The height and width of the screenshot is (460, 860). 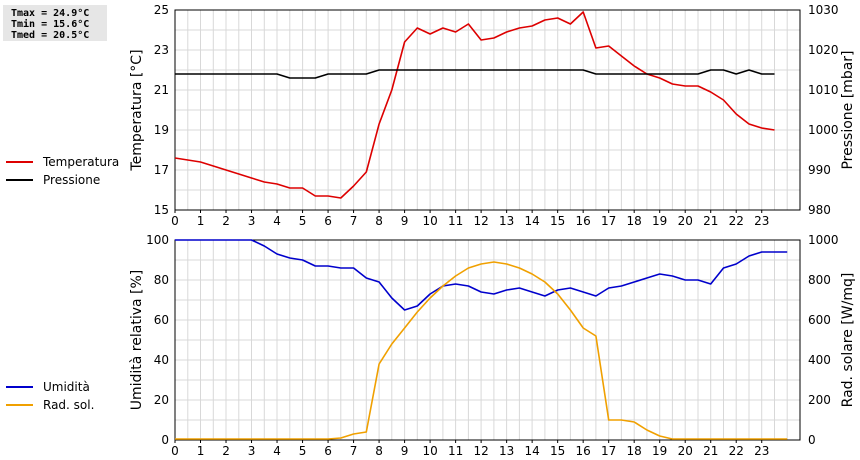 I want to click on chart2-xtick-label: 19, so click(x=659, y=451).